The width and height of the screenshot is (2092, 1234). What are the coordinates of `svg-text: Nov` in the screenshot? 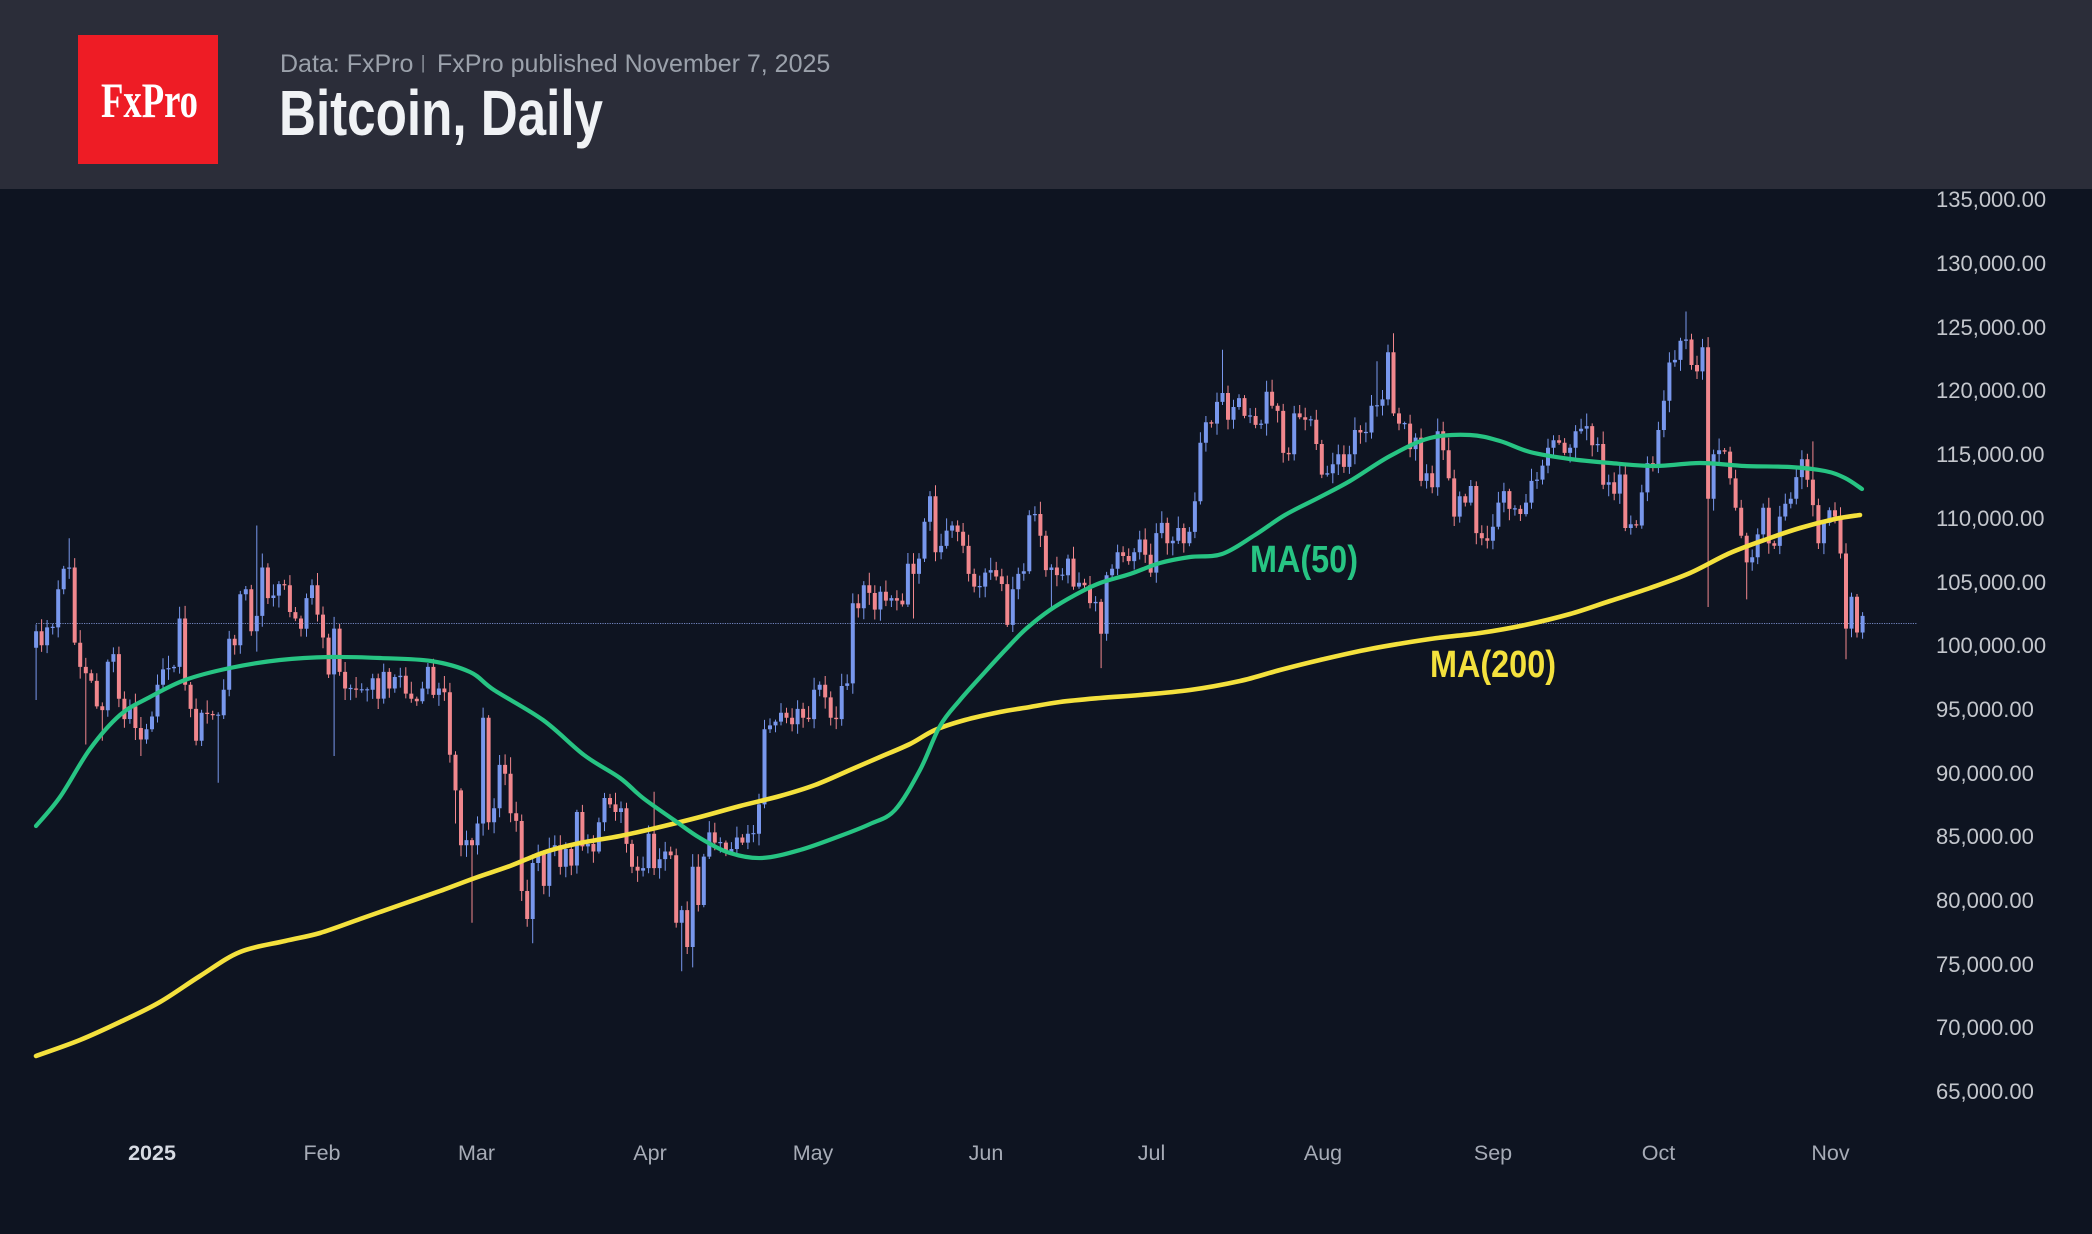 It's located at (1830, 1153).